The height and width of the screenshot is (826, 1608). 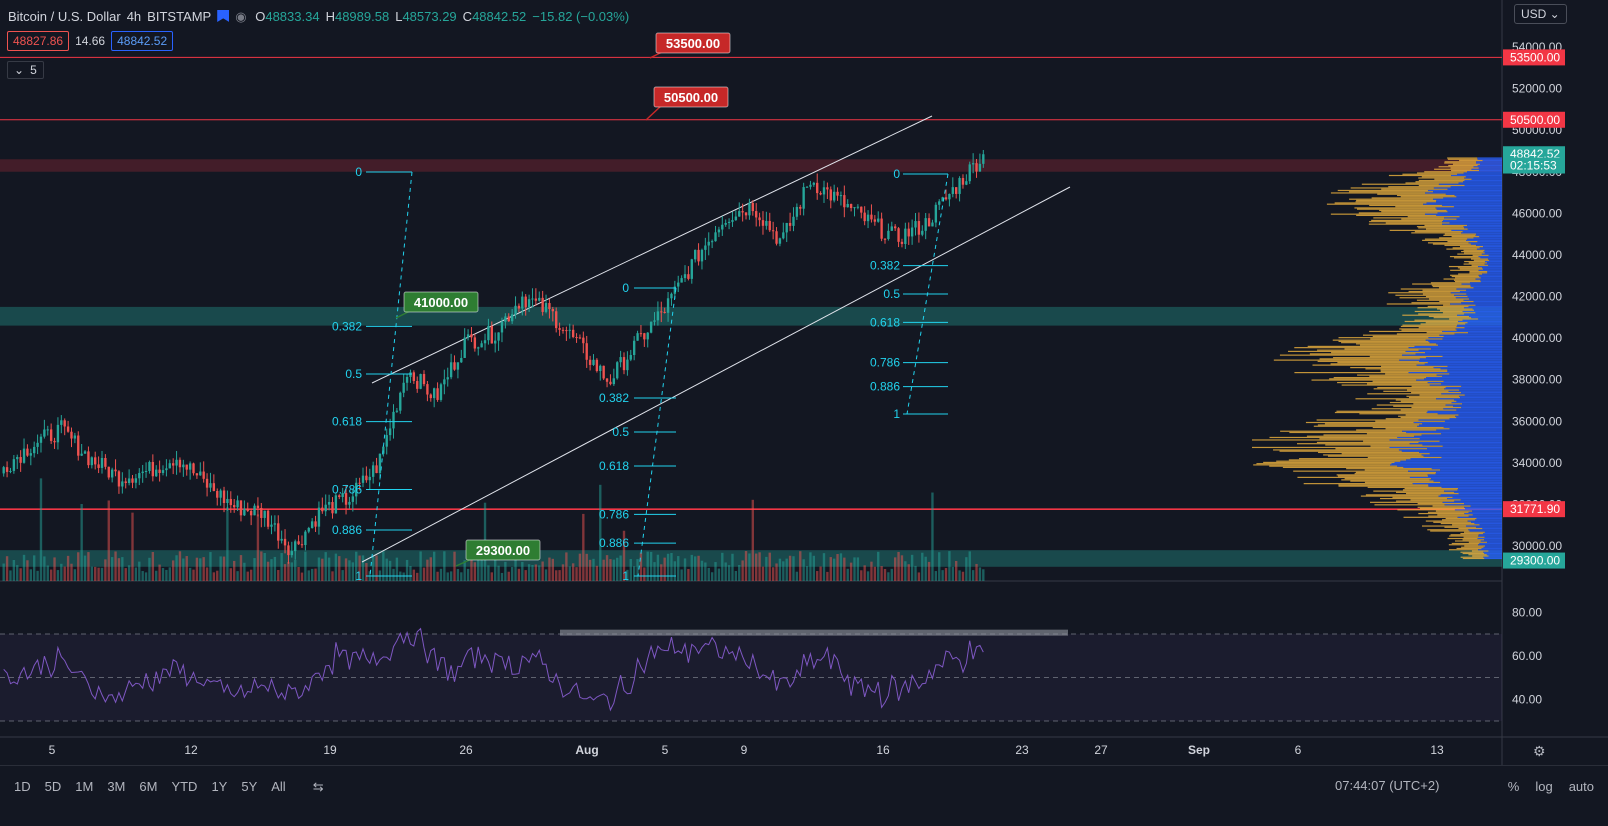 I want to click on sell-price: 48827.86, so click(x=38, y=41).